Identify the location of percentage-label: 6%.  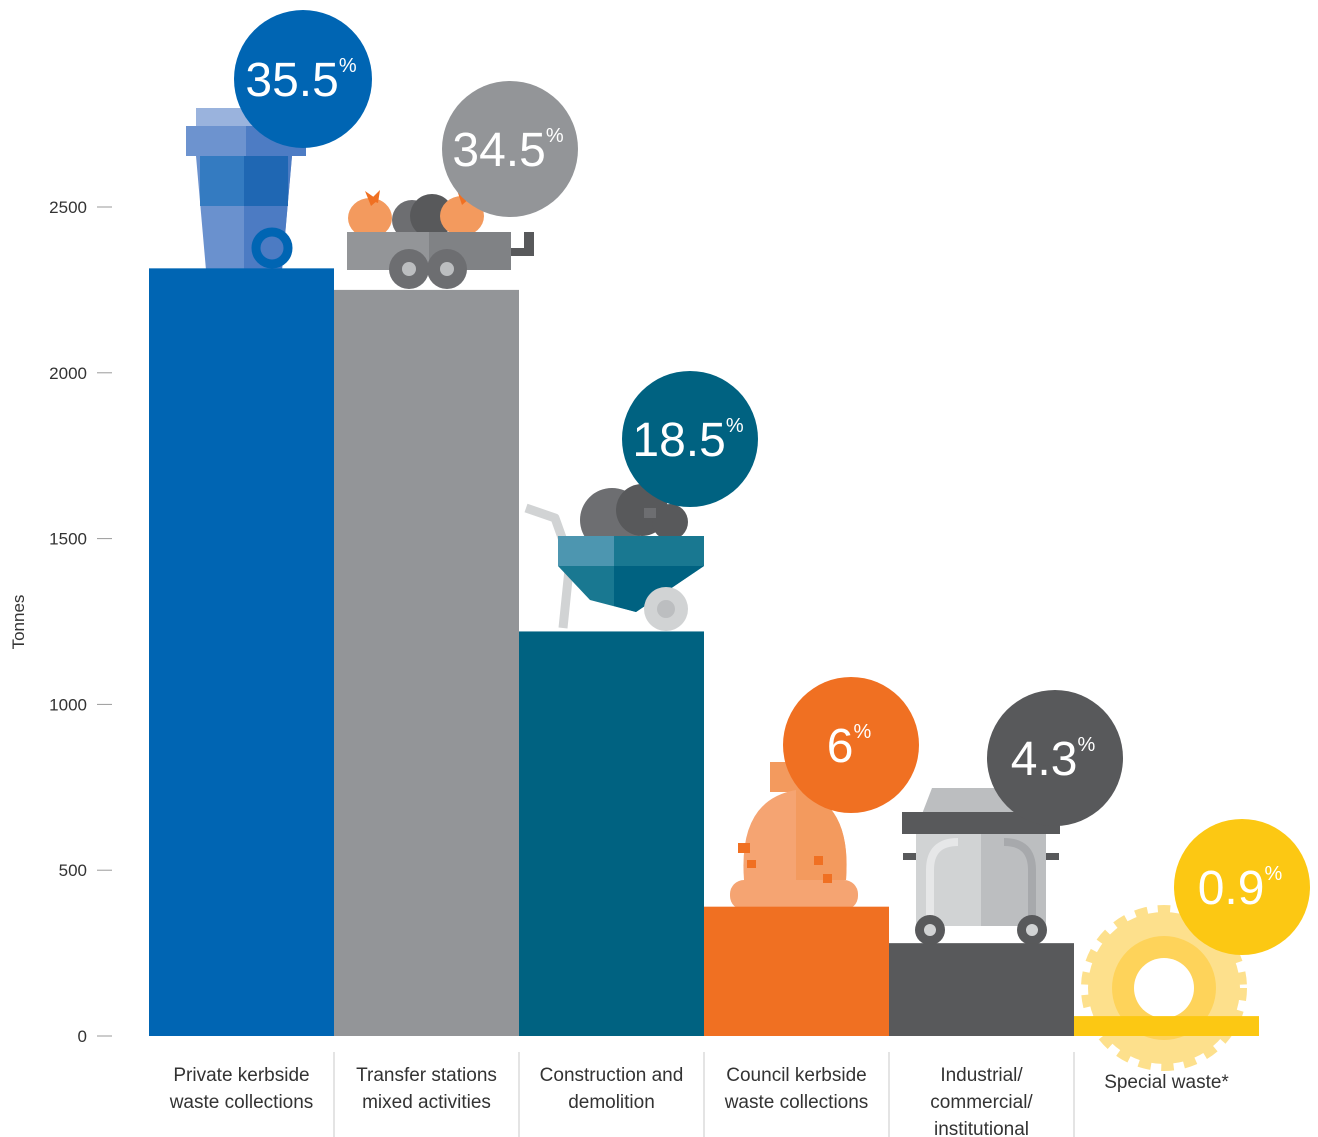
(849, 746).